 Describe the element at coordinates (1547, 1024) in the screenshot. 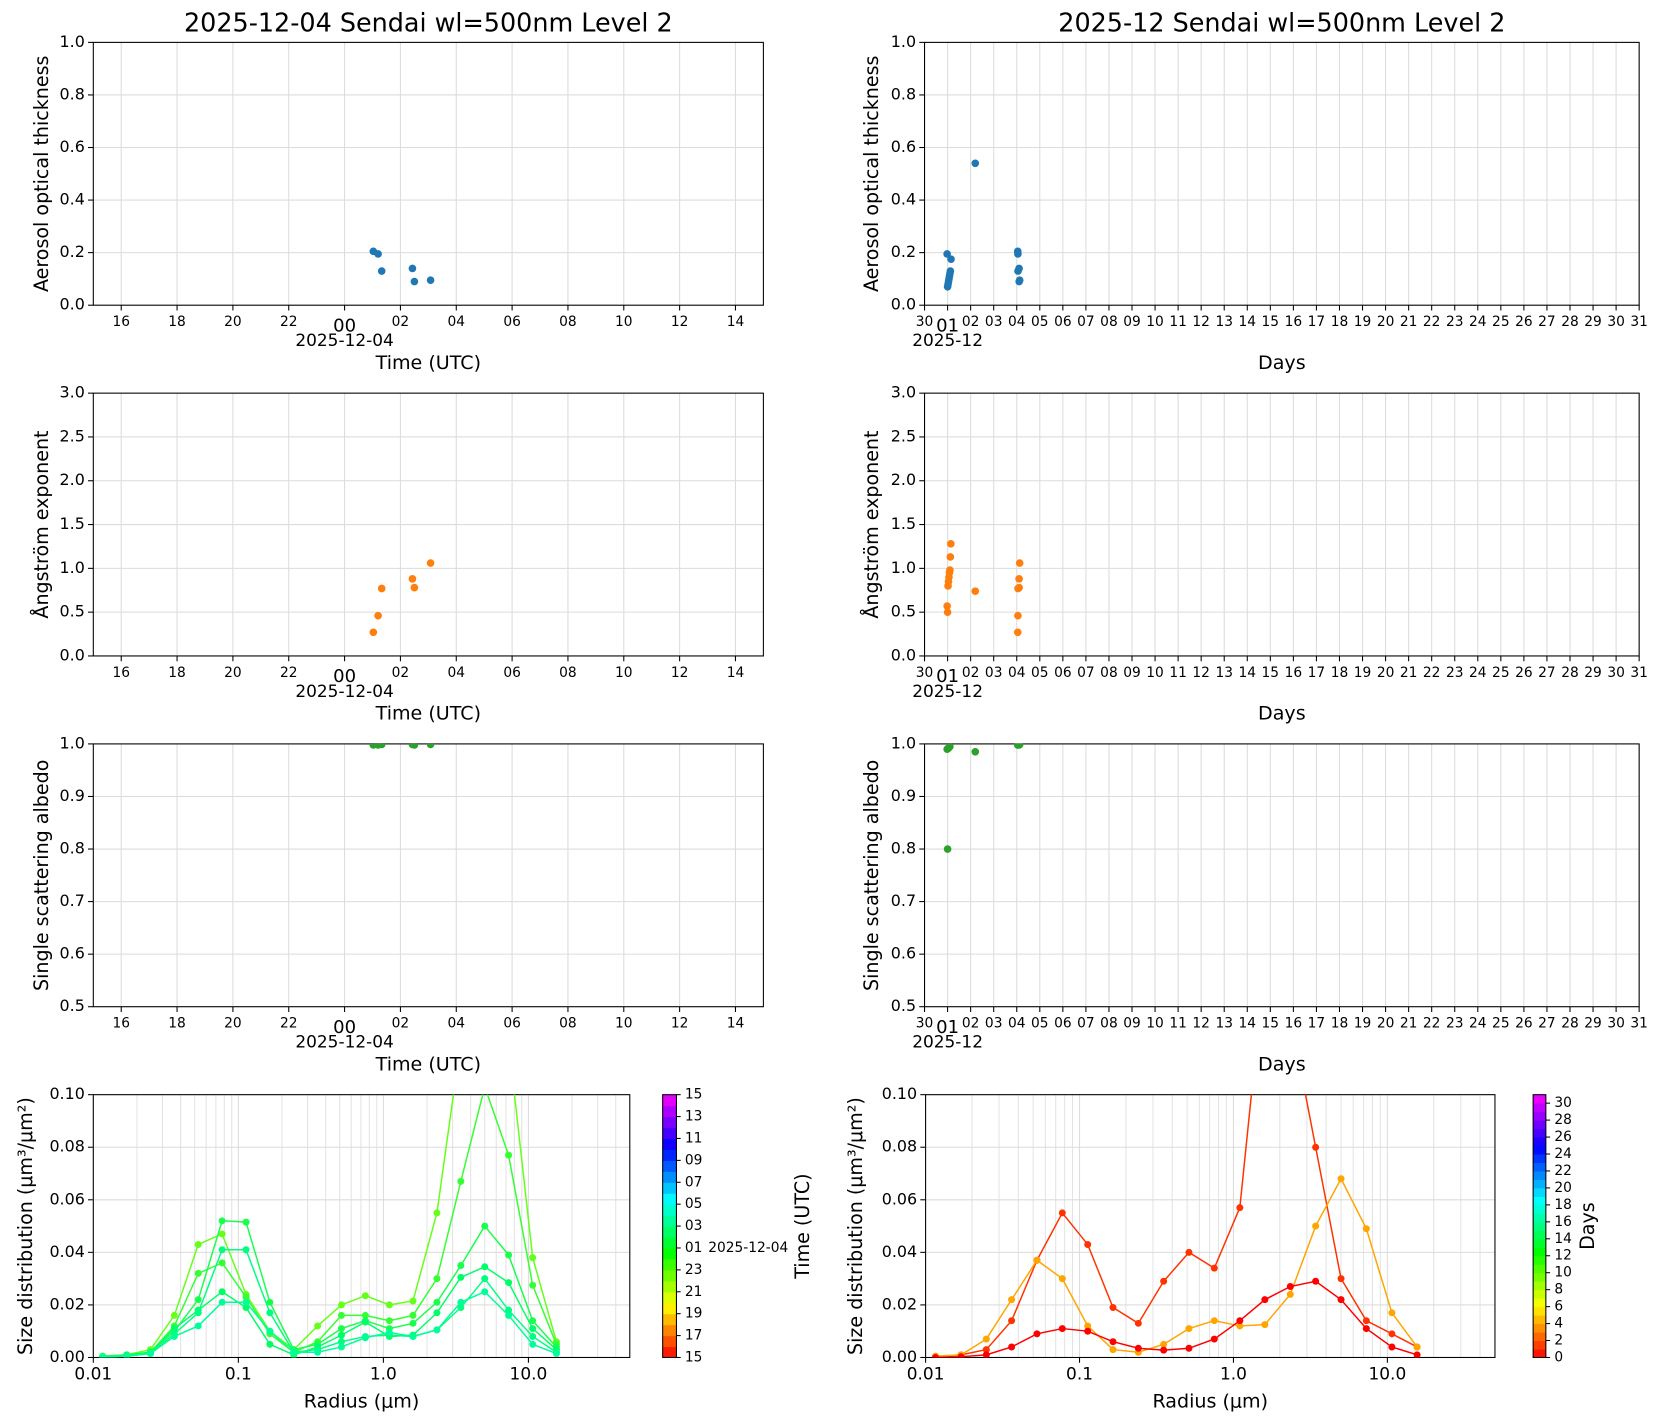

I see `x-tick-label: 27` at that location.